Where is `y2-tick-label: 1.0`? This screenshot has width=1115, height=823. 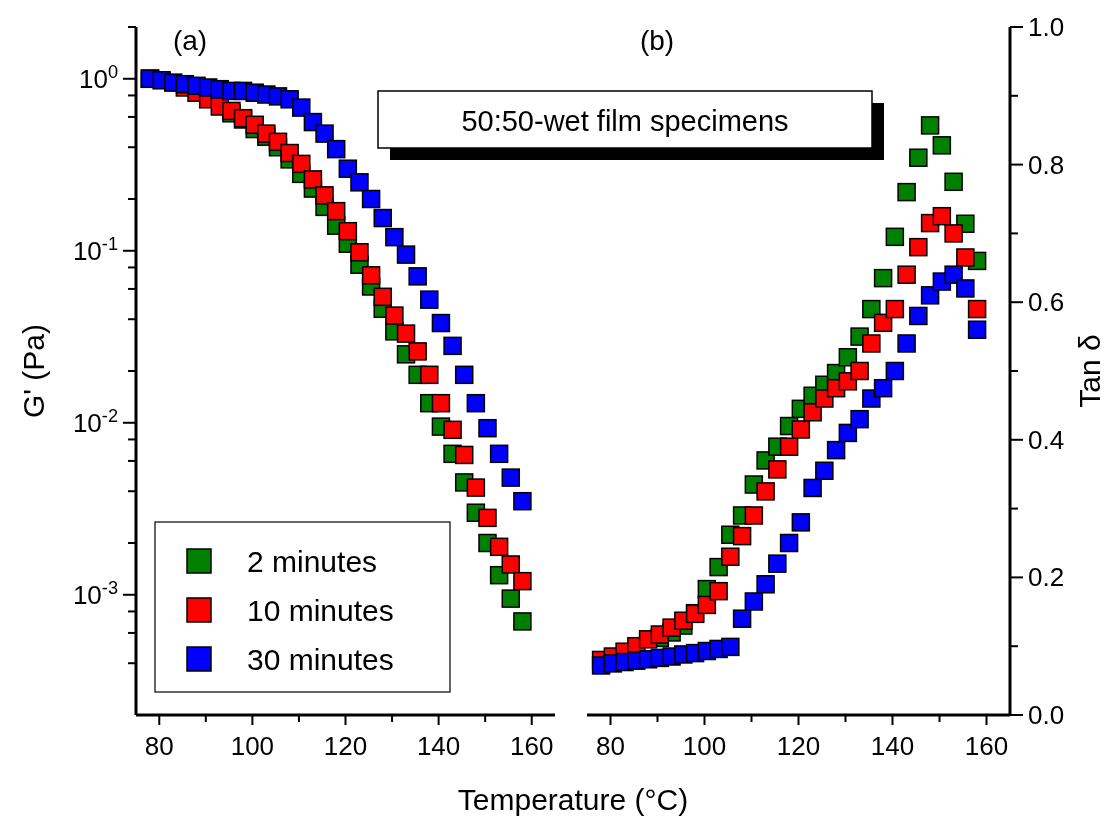
y2-tick-label: 1.0 is located at coordinates (1046, 27).